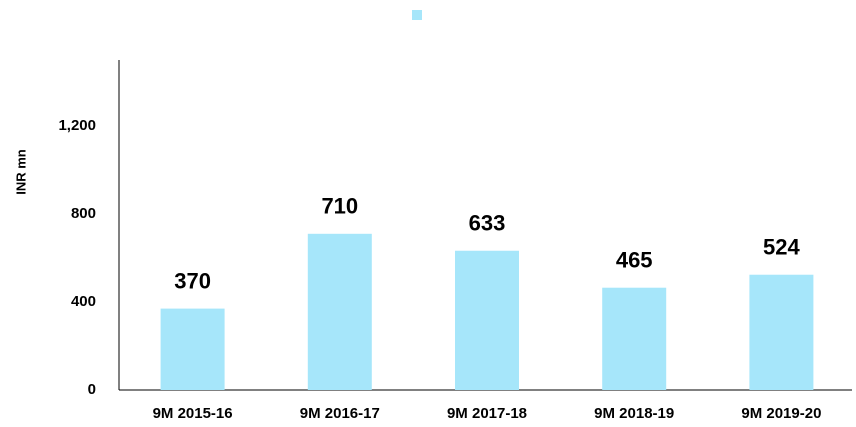  Describe the element at coordinates (487, 413) in the screenshot. I see `x-tick-label: 9M 2017-18` at that location.